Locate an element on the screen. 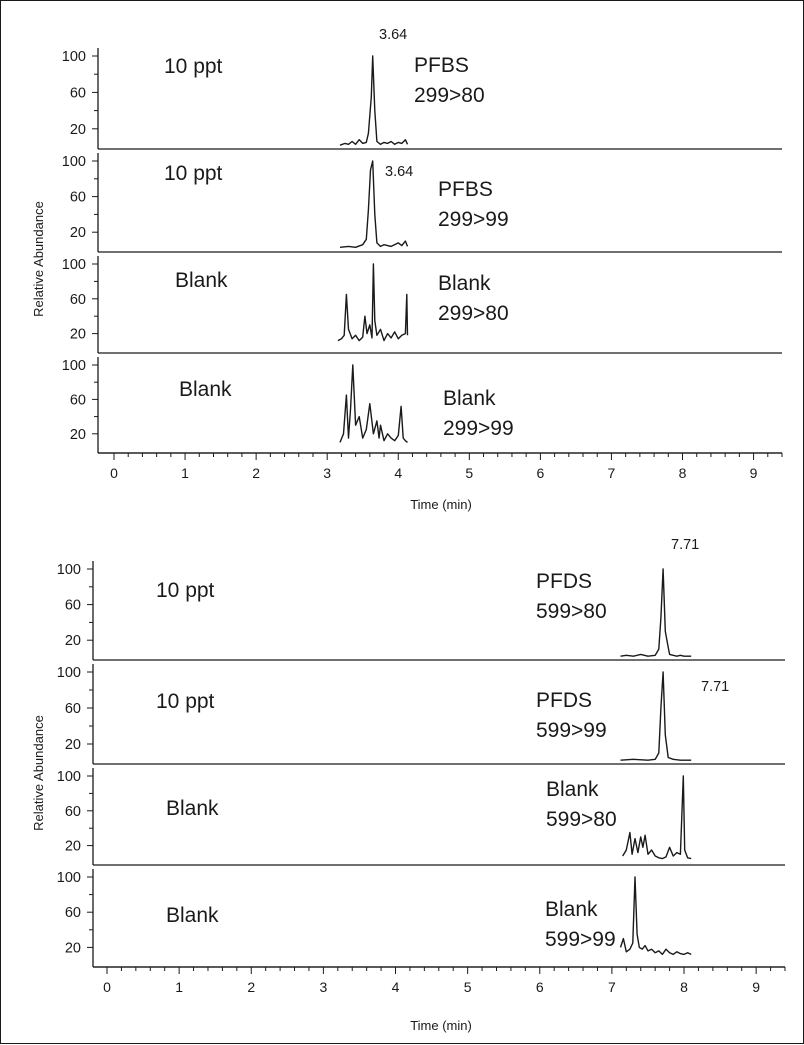  y-axis-label-top: Relative Abundance is located at coordinates (38, 259).